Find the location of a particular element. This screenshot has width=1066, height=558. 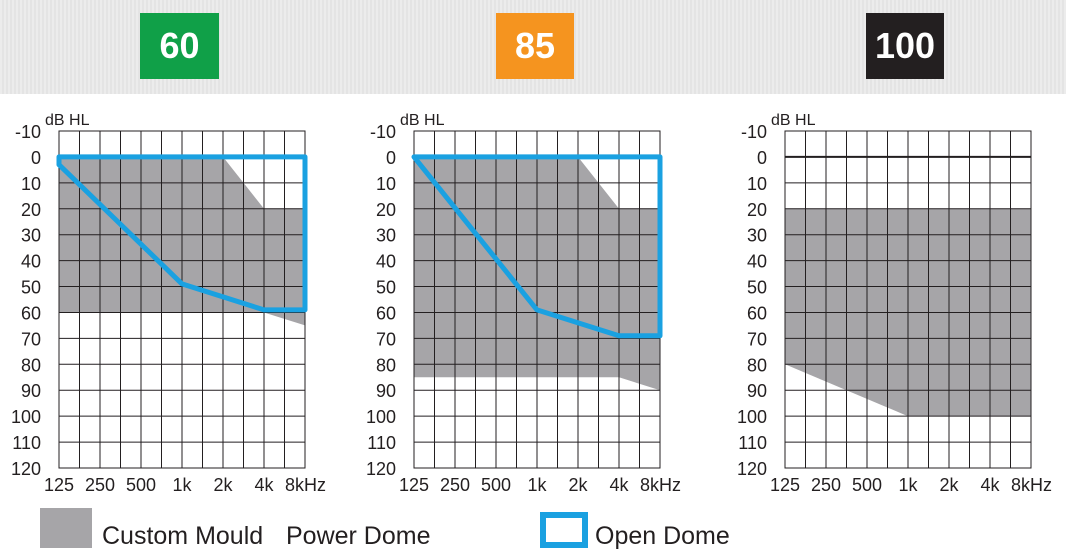

gain-badge-85: 85 is located at coordinates (535, 46).